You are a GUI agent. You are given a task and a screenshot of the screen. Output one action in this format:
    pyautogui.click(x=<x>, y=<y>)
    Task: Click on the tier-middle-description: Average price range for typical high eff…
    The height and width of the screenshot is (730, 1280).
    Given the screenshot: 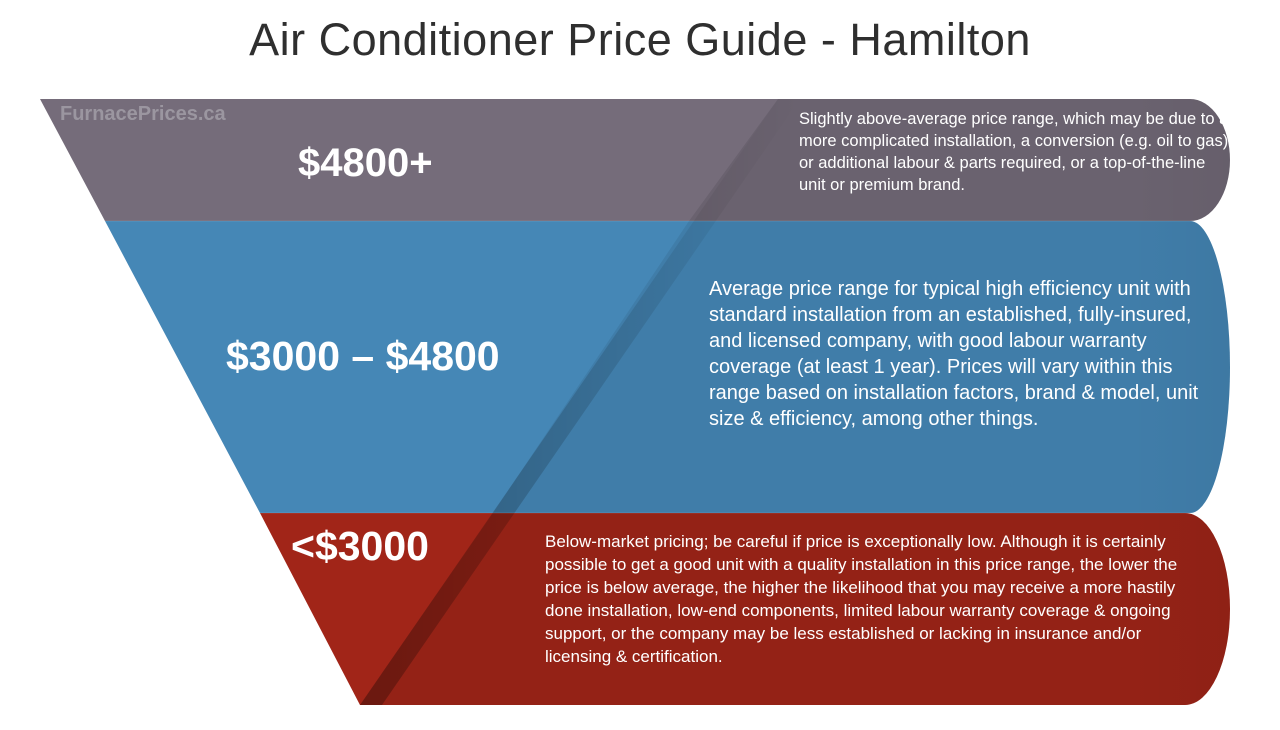 What is the action you would take?
    pyautogui.click(x=954, y=354)
    